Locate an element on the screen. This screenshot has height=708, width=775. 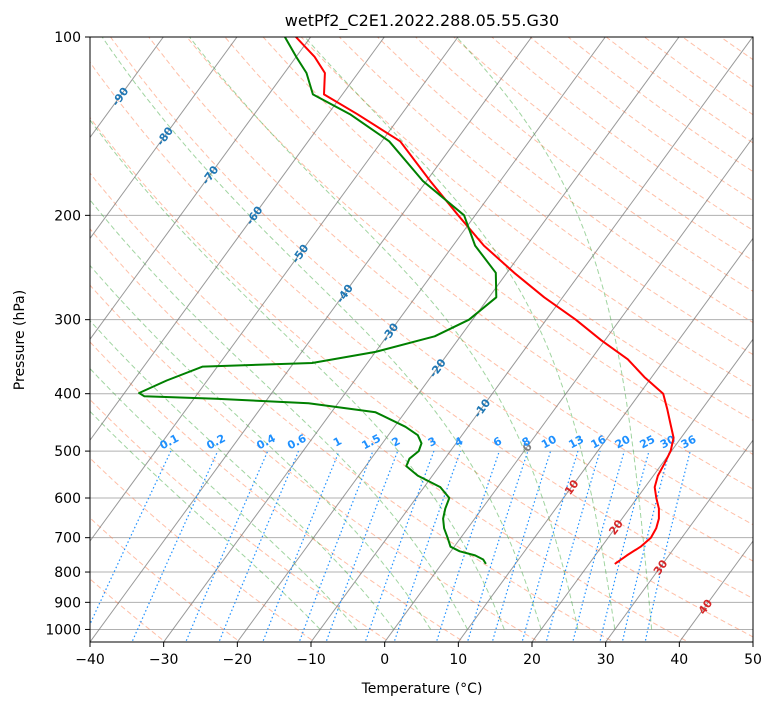
mixing-ratio-label: 36 is located at coordinates (689, 442).